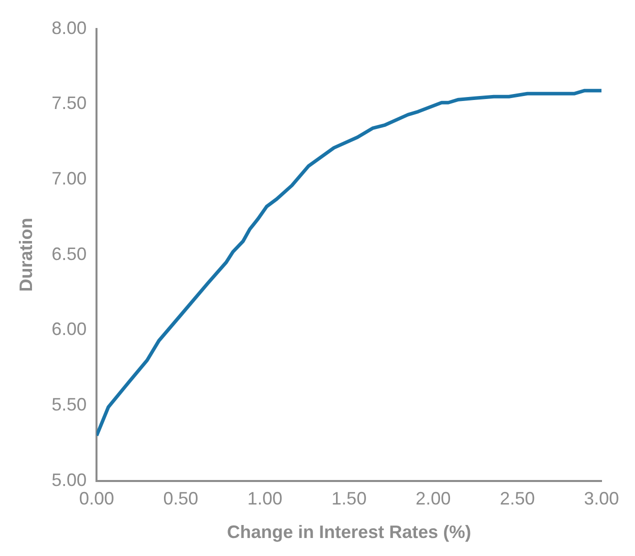  What do you see at coordinates (69, 329) in the screenshot?
I see `y-tick-label: 6.00` at bounding box center [69, 329].